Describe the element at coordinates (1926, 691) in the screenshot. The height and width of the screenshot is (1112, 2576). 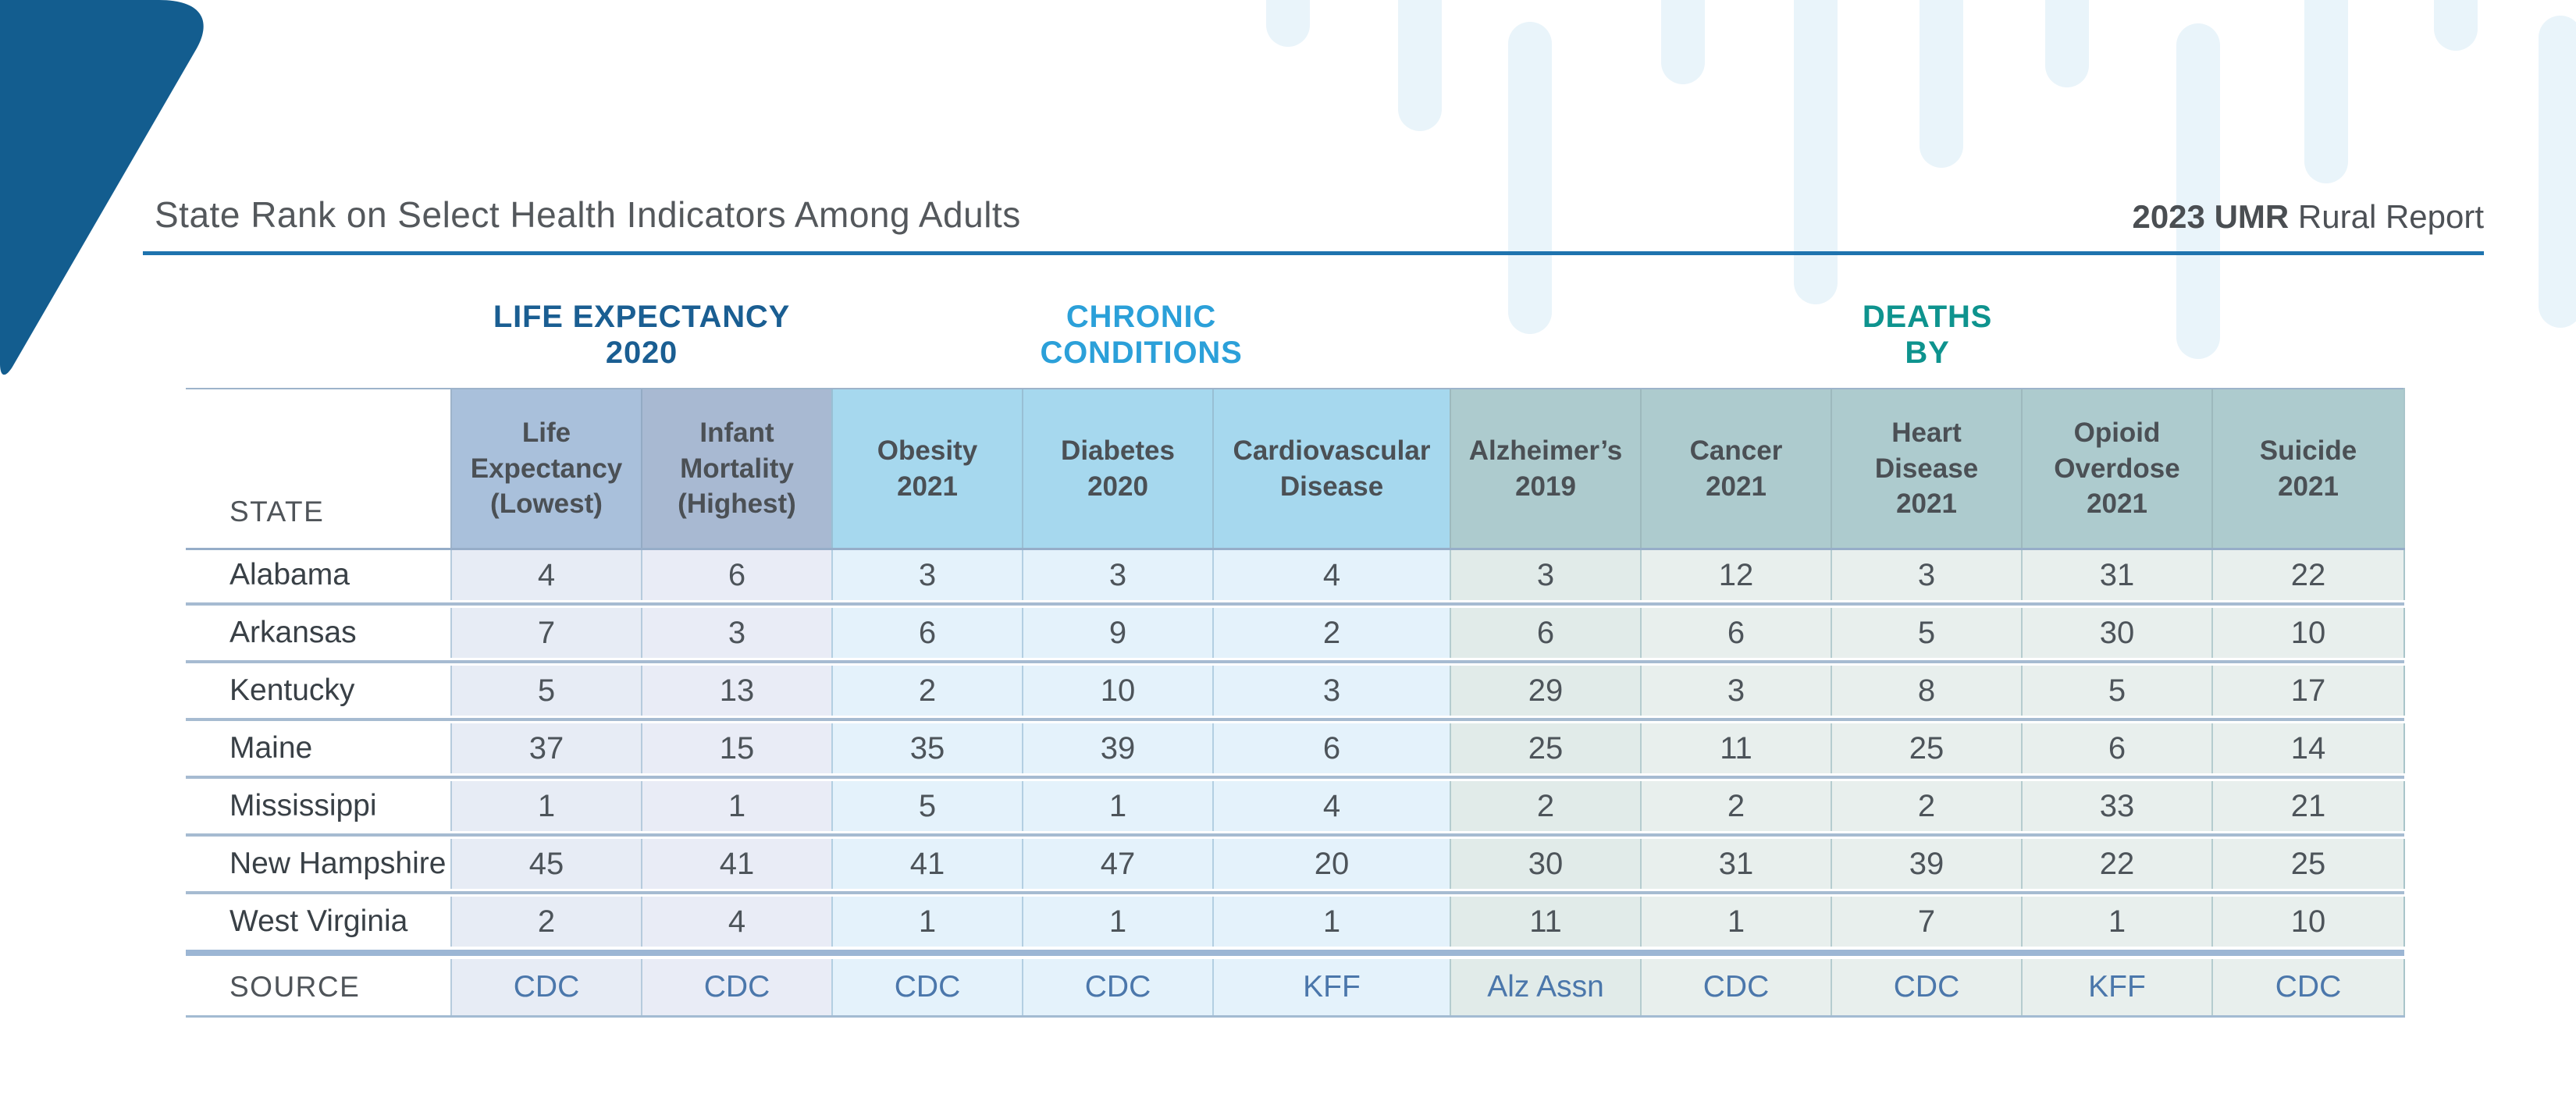
I see `rank-cell: 8` at that location.